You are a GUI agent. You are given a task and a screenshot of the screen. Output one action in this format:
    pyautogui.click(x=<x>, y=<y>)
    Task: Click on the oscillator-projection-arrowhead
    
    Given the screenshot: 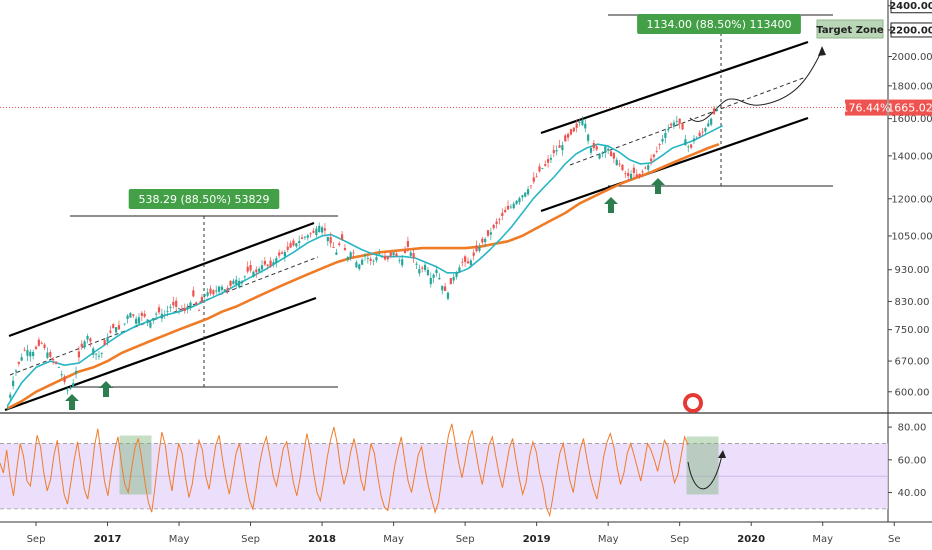 What is the action you would take?
    pyautogui.click(x=722, y=454)
    